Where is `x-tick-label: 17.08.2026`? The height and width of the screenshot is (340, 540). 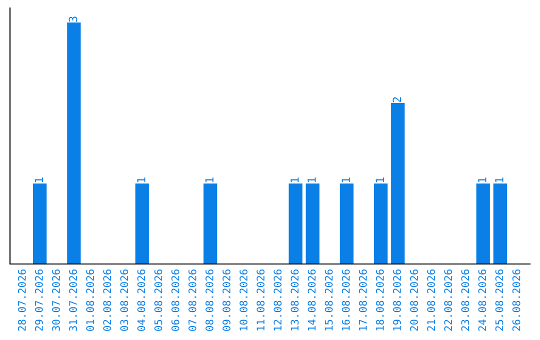
x-tick-label: 17.08.2026 is located at coordinates (362, 300).